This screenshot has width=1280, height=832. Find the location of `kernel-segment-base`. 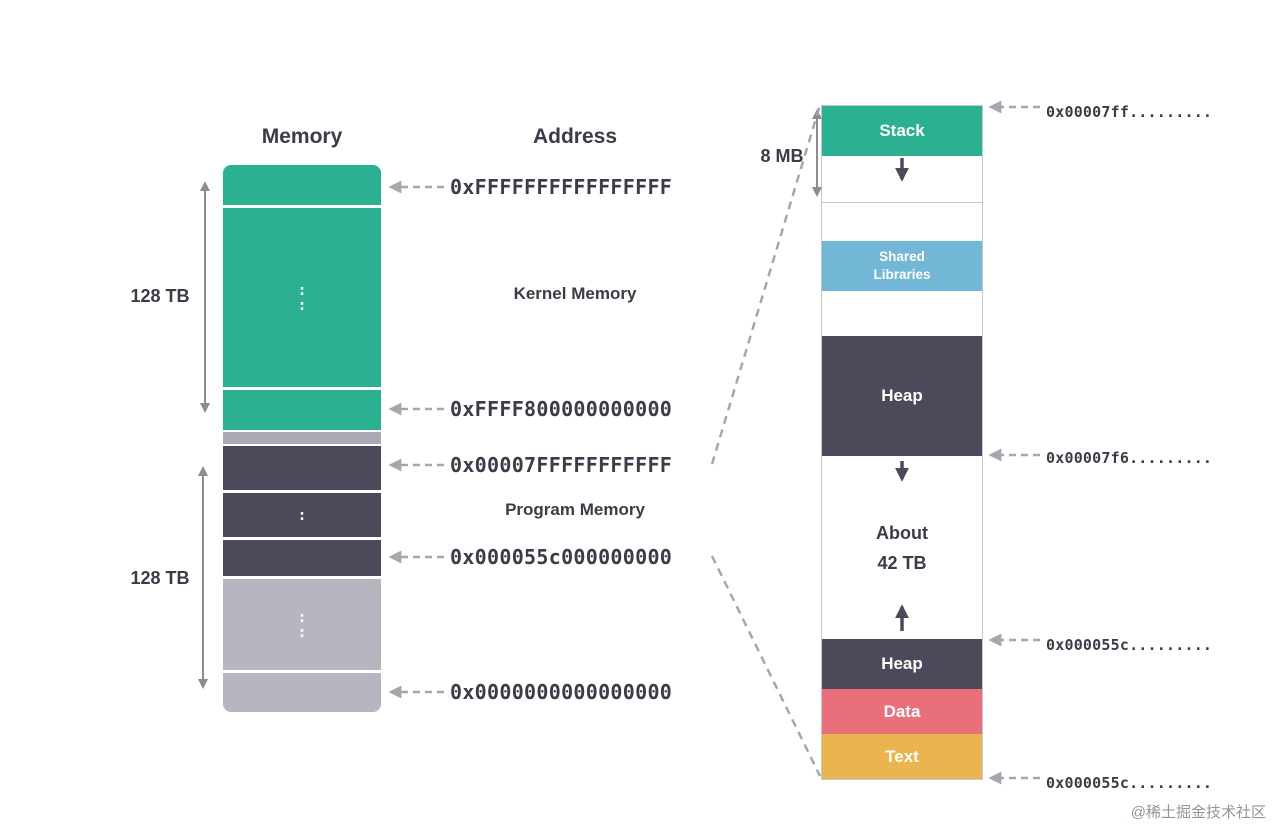

kernel-segment-base is located at coordinates (302, 410).